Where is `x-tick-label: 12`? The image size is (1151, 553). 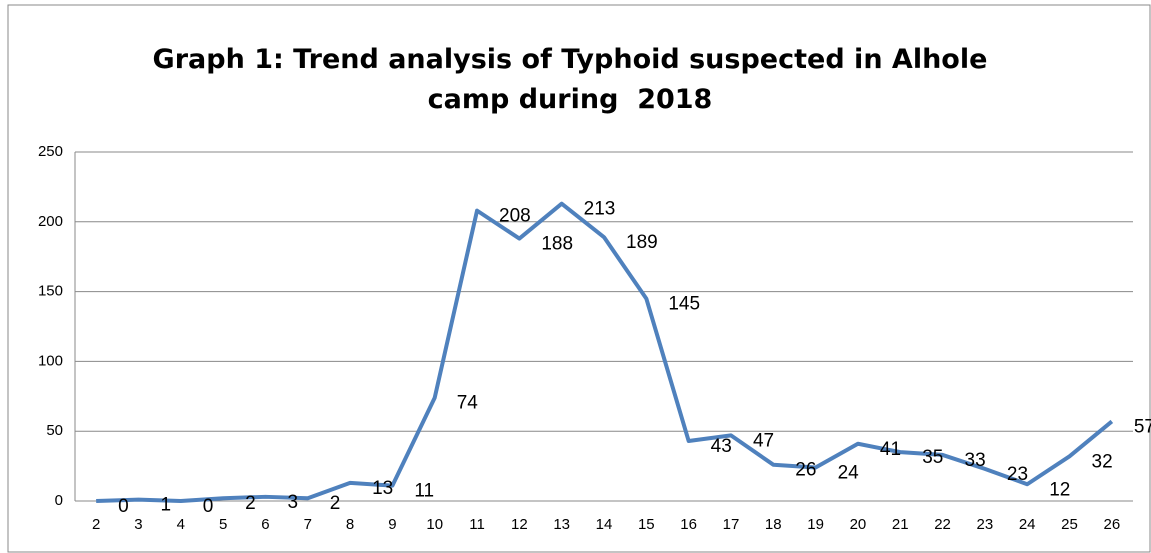 x-tick-label: 12 is located at coordinates (519, 524).